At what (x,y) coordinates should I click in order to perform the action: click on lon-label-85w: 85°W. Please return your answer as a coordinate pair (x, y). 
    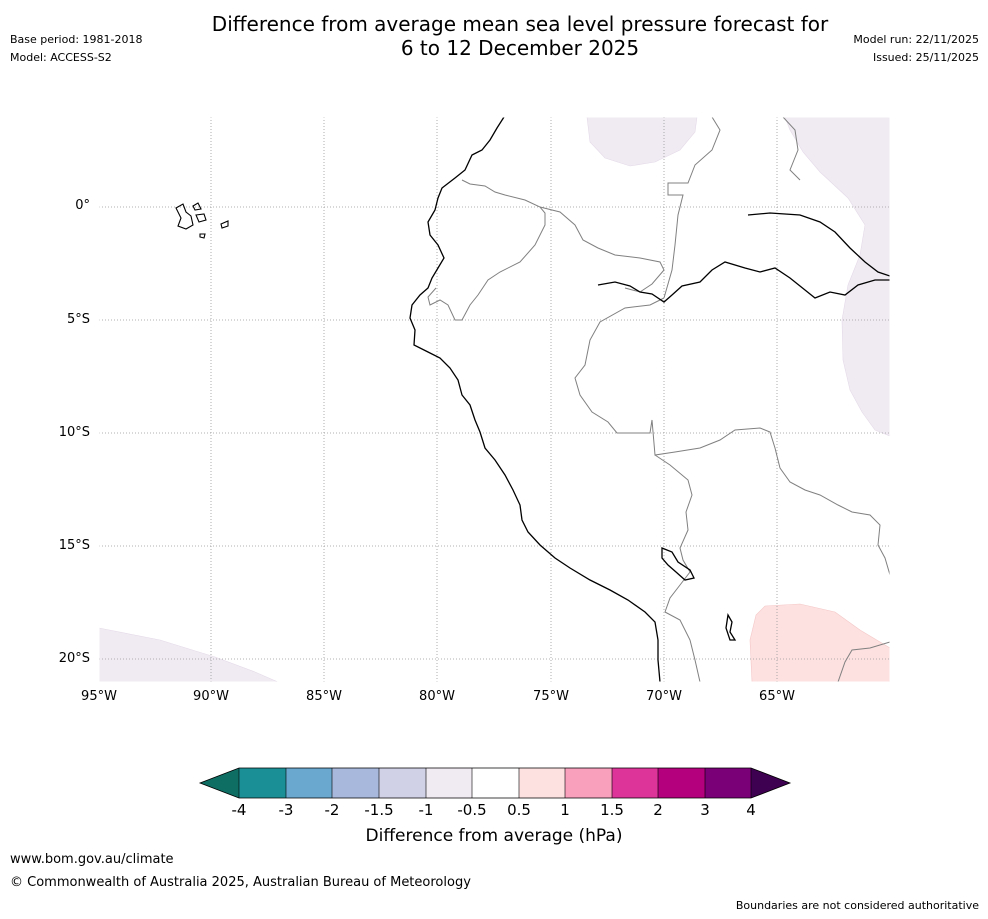
    Looking at the image, I should click on (324, 696).